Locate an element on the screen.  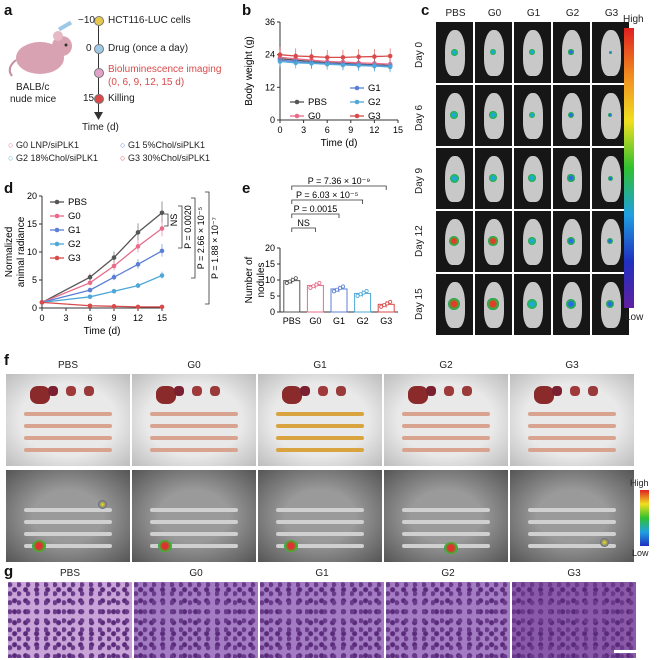
dish-header-G0: G0 is located at coordinates (194, 365).